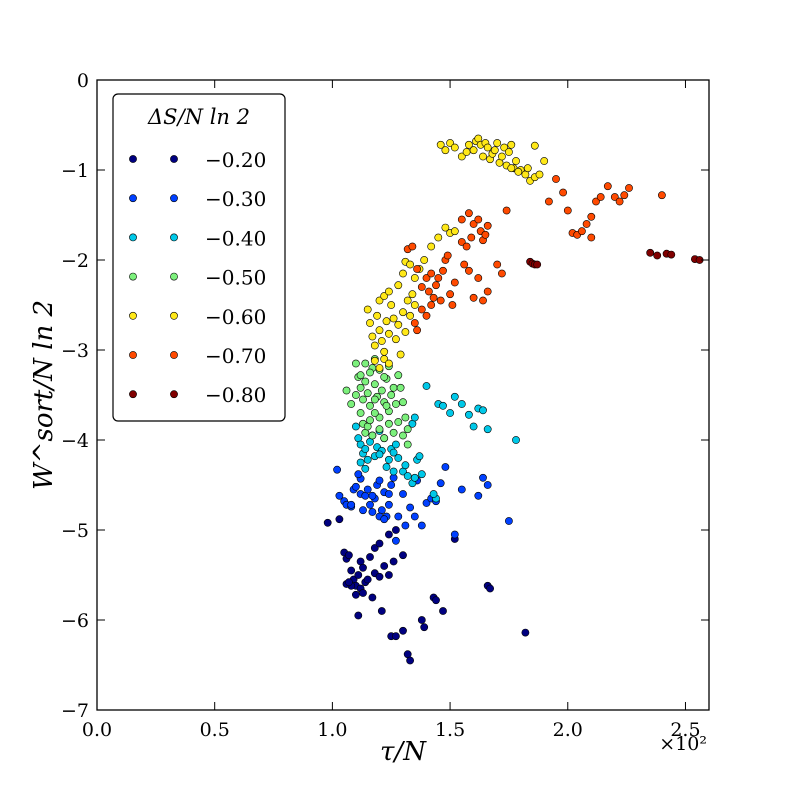 The image size is (789, 789). Describe the element at coordinates (75, 621) in the screenshot. I see `y-tick-label: −6` at that location.